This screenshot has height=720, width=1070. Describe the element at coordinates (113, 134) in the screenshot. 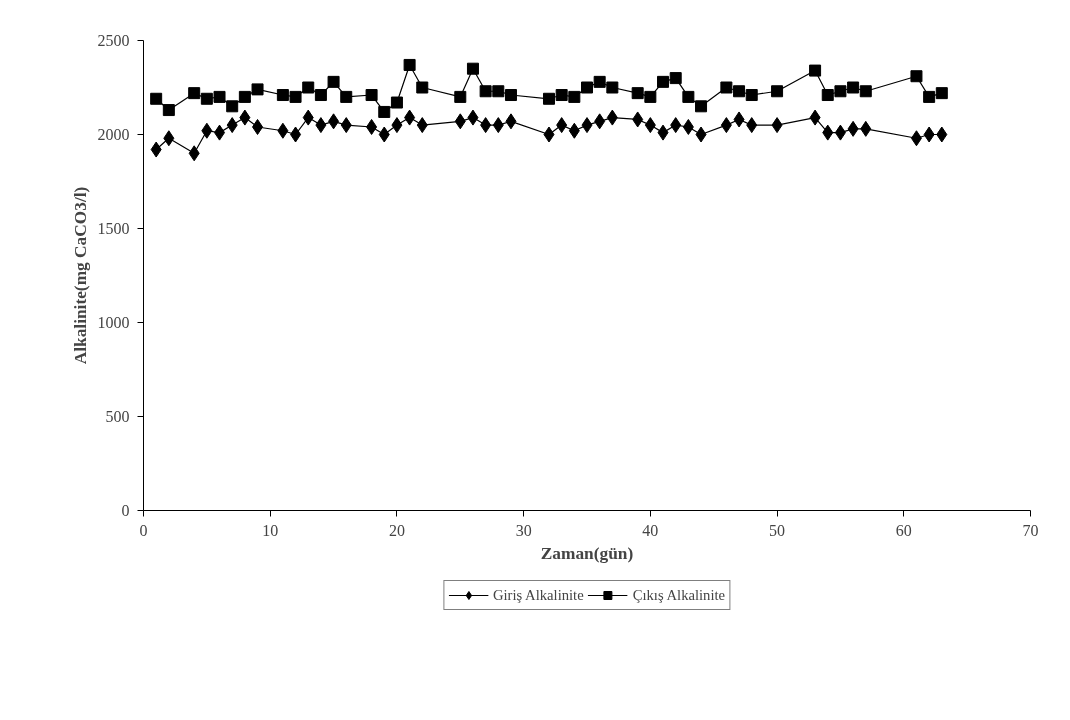

I see `y-tick-label: 2000` at that location.